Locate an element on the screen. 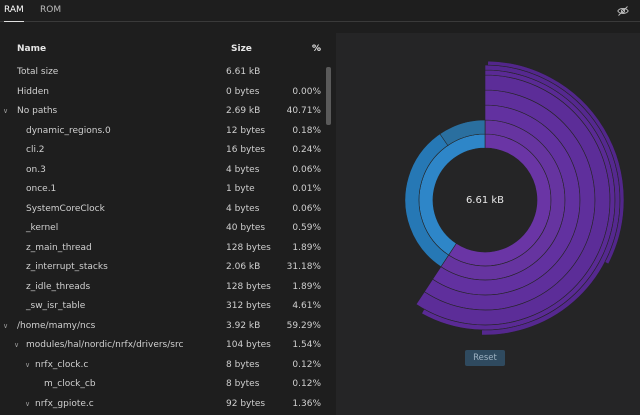  table-row: _sw_isr_table 312 bytes 4.61% is located at coordinates (165, 308).